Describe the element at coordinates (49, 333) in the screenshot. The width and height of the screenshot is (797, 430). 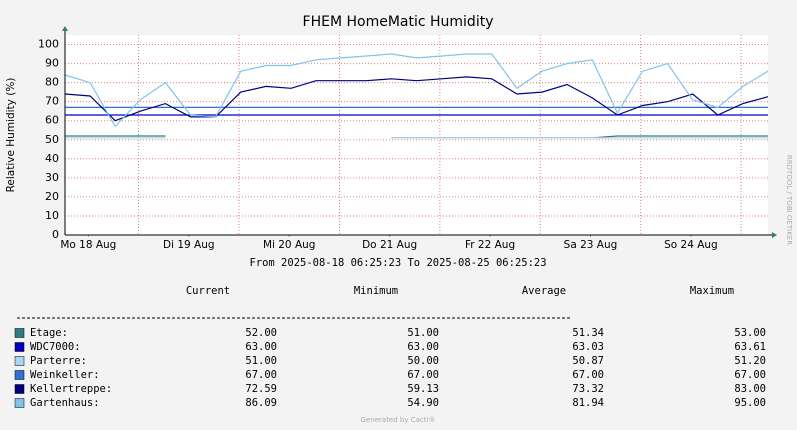
I see `legend-name: Etage:` at that location.